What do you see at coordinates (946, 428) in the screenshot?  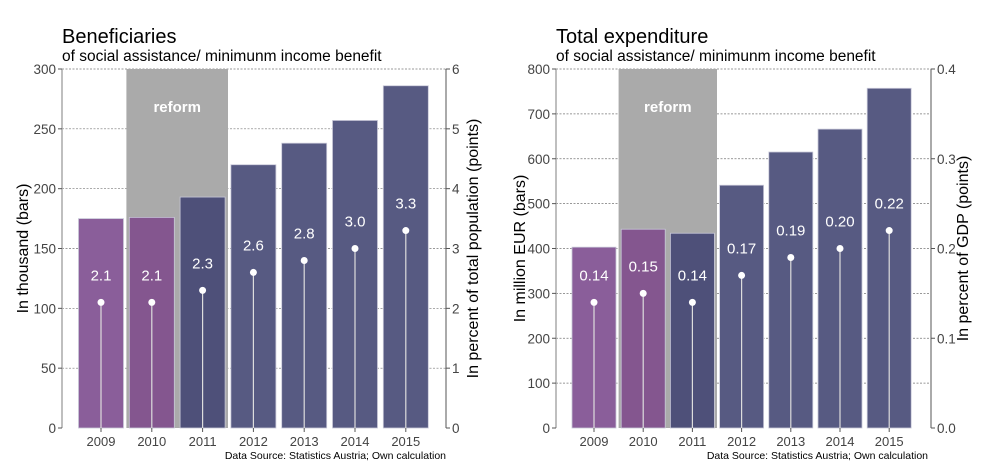 I see `y2-tick-label: 0.0` at bounding box center [946, 428].